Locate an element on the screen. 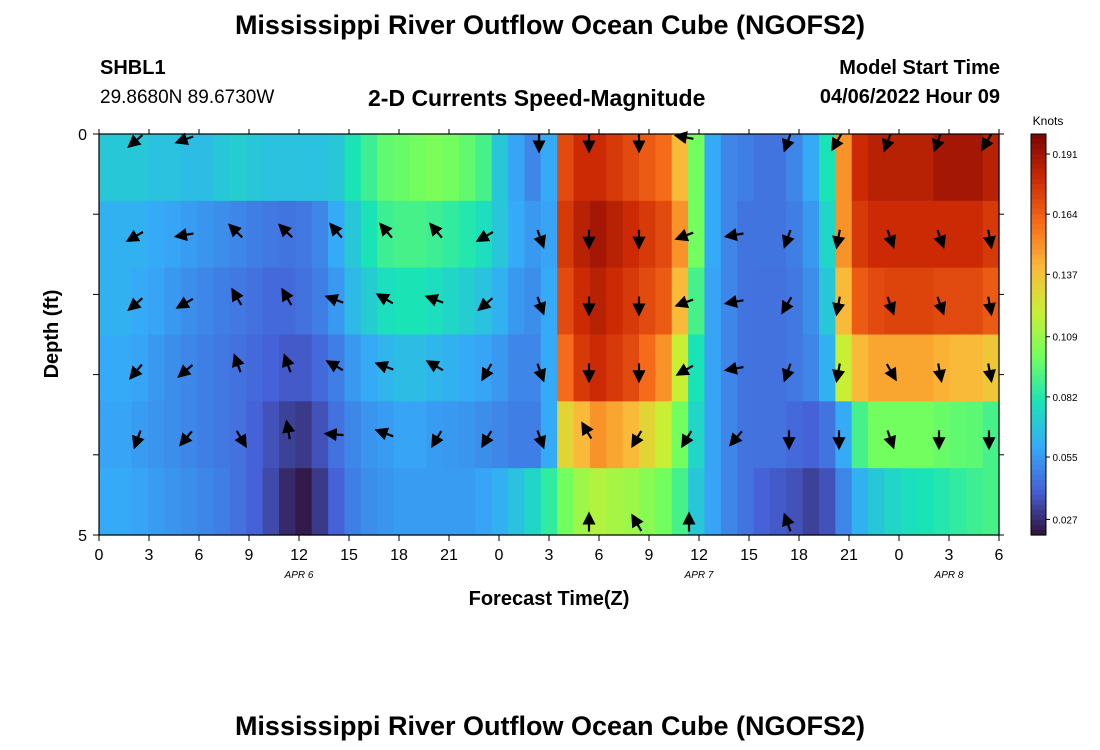 The height and width of the screenshot is (750, 1100). model-start-label: Model Start Time is located at coordinates (919, 68).